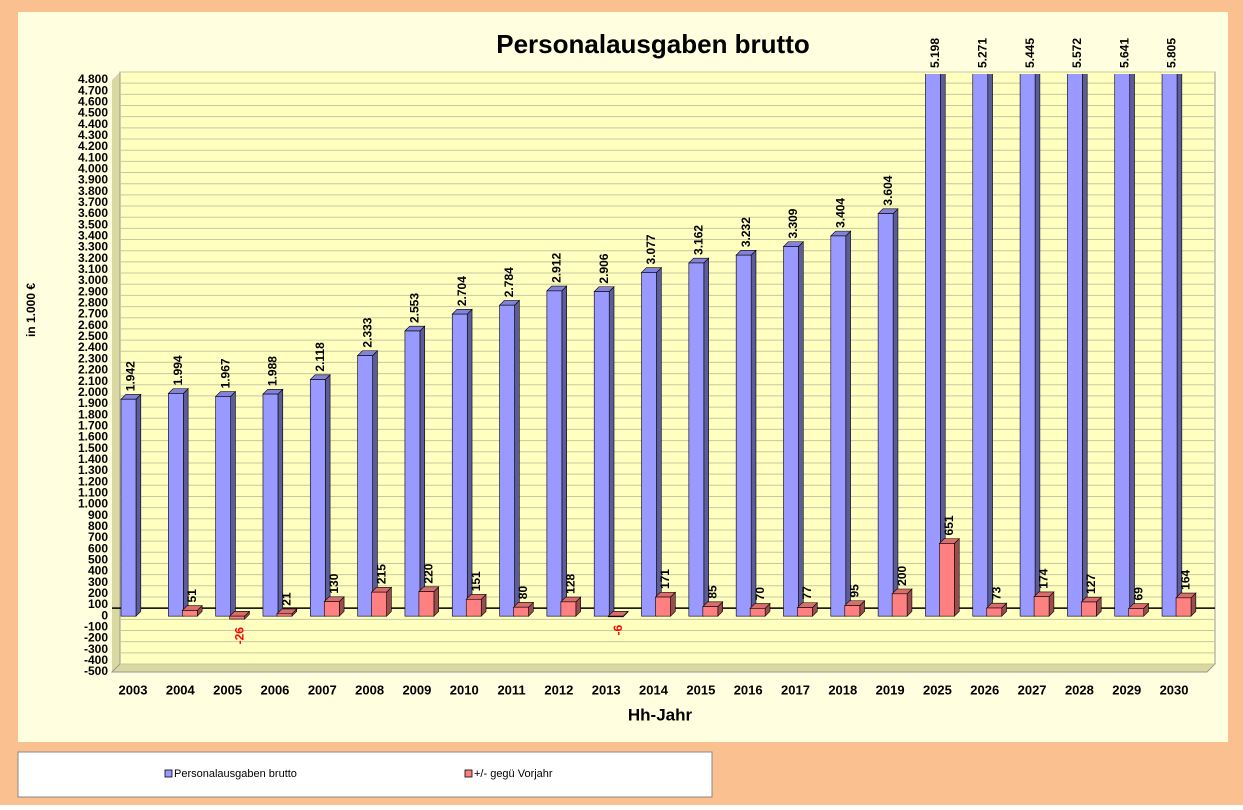 The height and width of the screenshot is (810, 1243). I want to click on value-label: 2.906, so click(604, 268).